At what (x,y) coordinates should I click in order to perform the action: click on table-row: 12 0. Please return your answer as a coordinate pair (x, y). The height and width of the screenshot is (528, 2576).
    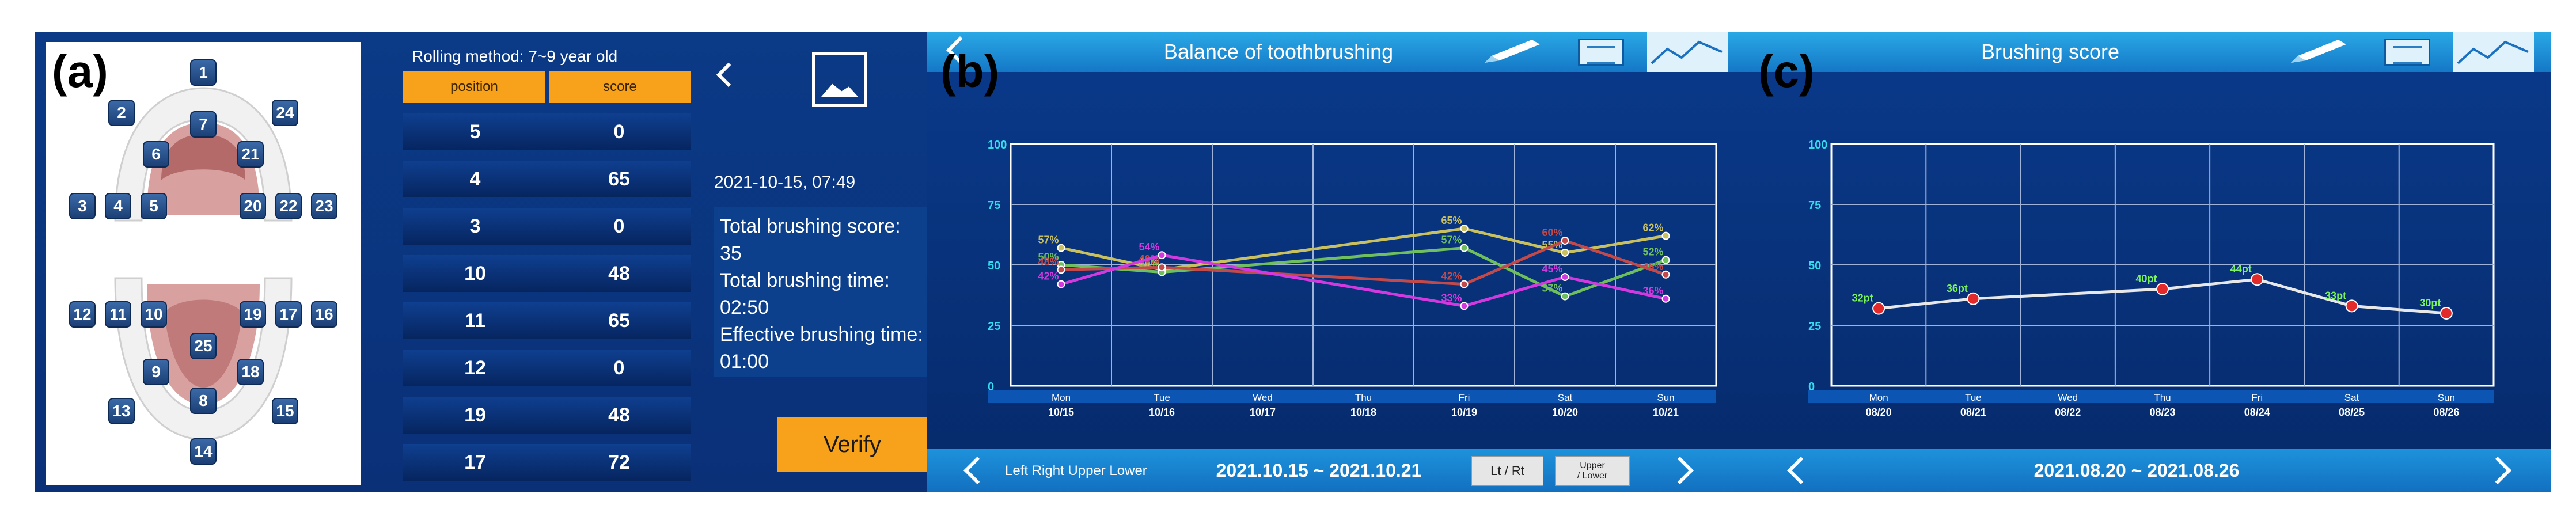
    Looking at the image, I should click on (547, 368).